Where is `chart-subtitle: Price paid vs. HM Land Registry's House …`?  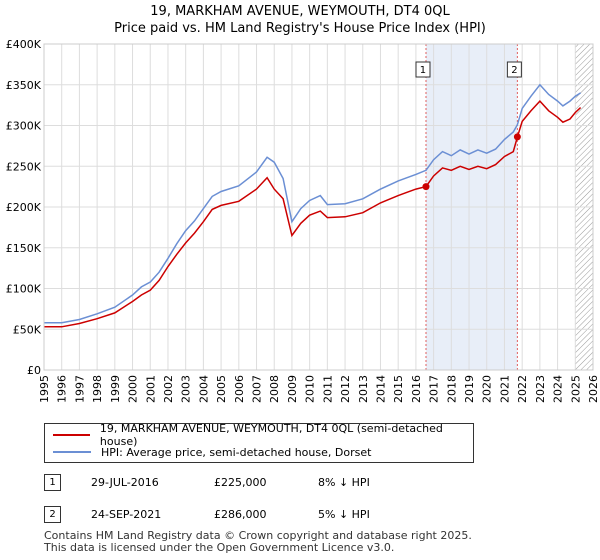 chart-subtitle: Price paid vs. HM Land Registry's House … is located at coordinates (300, 28).